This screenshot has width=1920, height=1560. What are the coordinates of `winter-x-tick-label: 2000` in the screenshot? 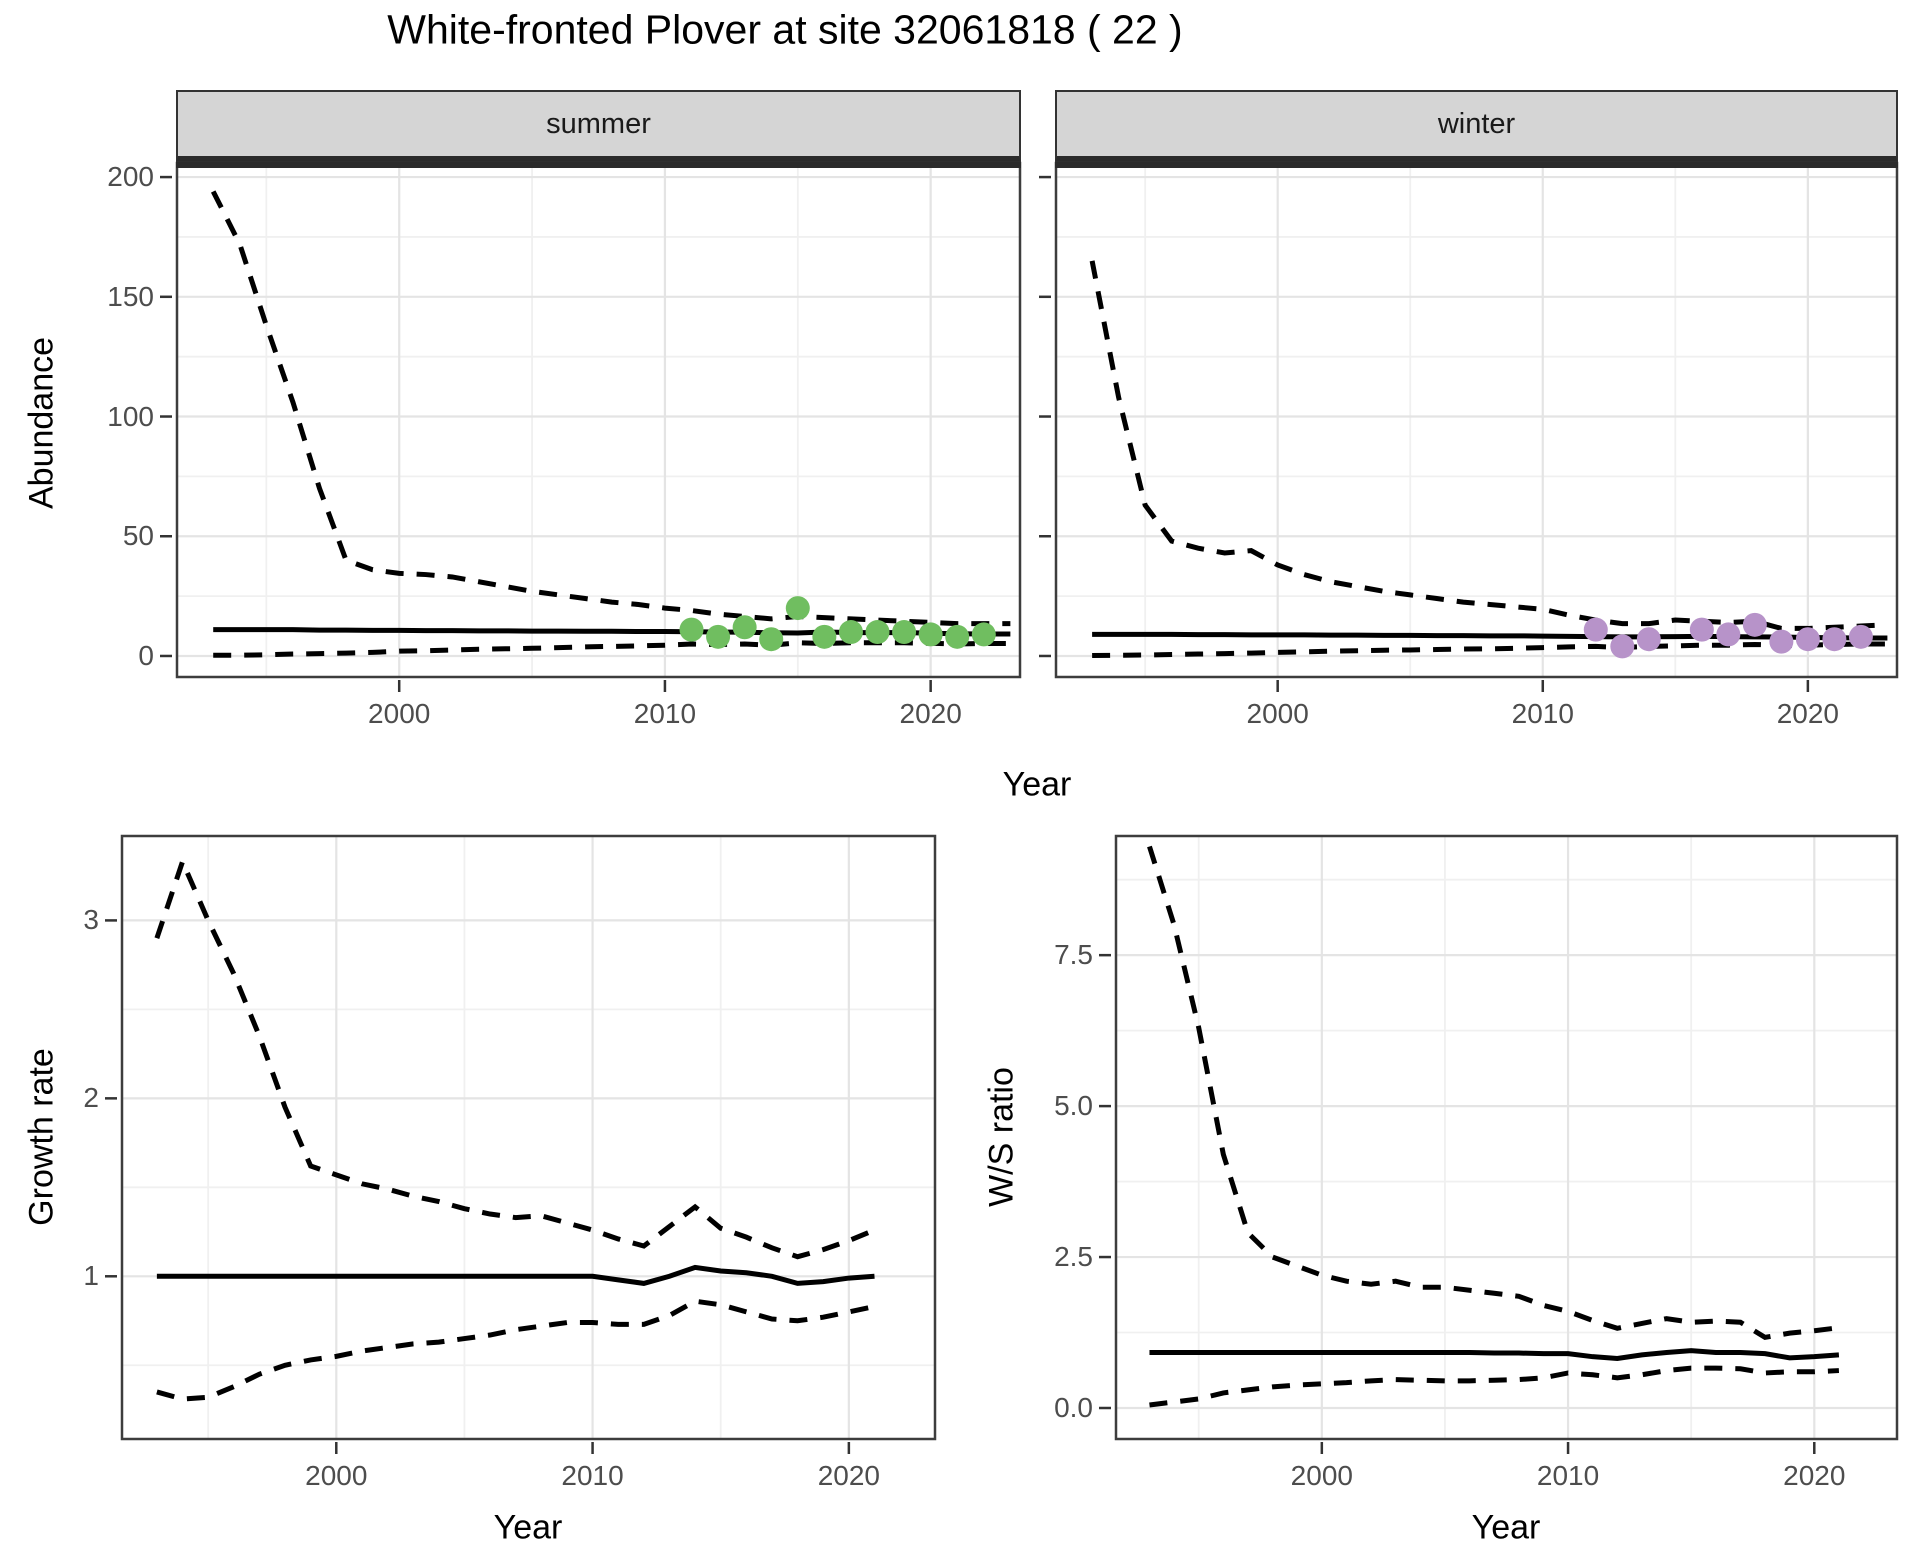 It's located at (1277, 713).